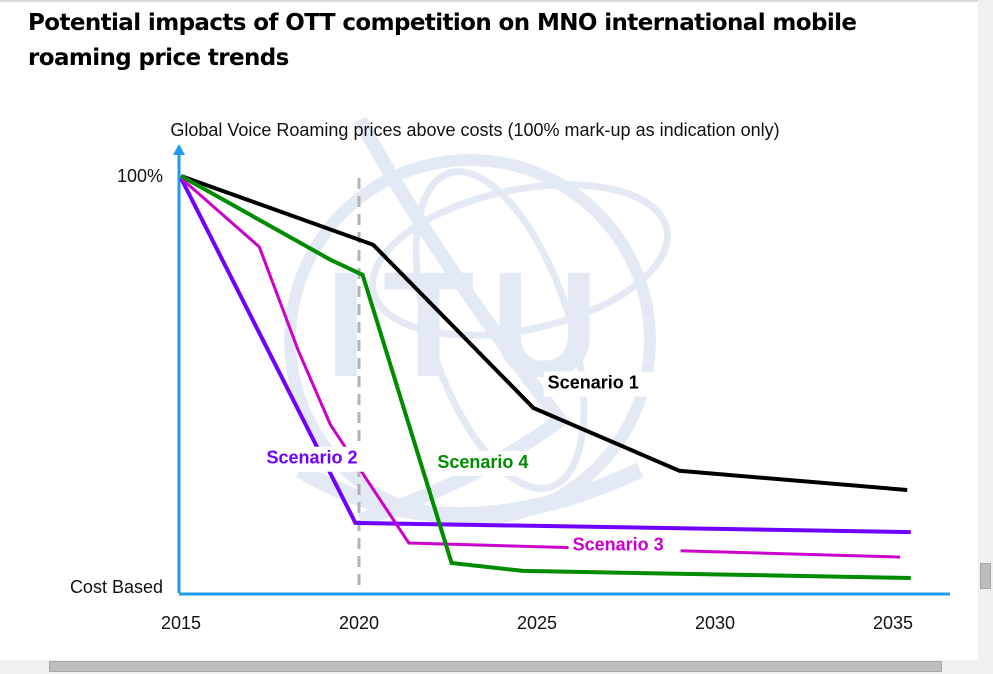 This screenshot has height=674, width=993. Describe the element at coordinates (537, 623) in the screenshot. I see `x-tick-label: 2025` at that location.